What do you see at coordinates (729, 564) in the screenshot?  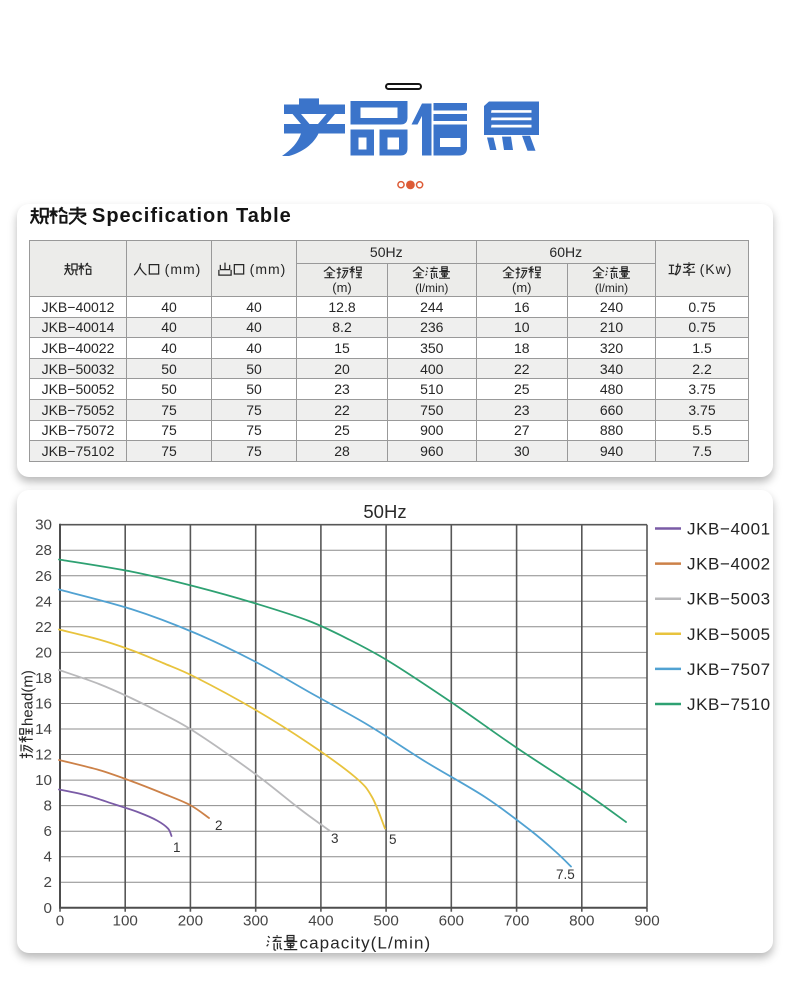 I see `svg-text: JKB−4002` at bounding box center [729, 564].